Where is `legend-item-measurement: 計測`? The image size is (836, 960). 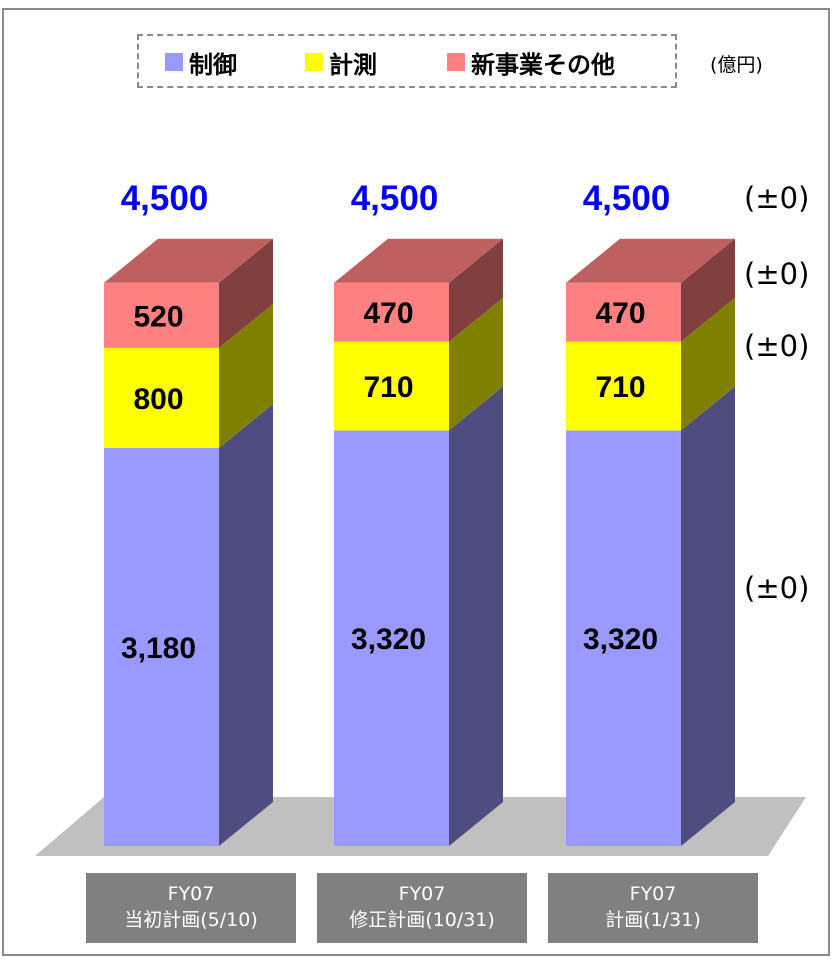 legend-item-measurement: 計測 is located at coordinates (341, 63).